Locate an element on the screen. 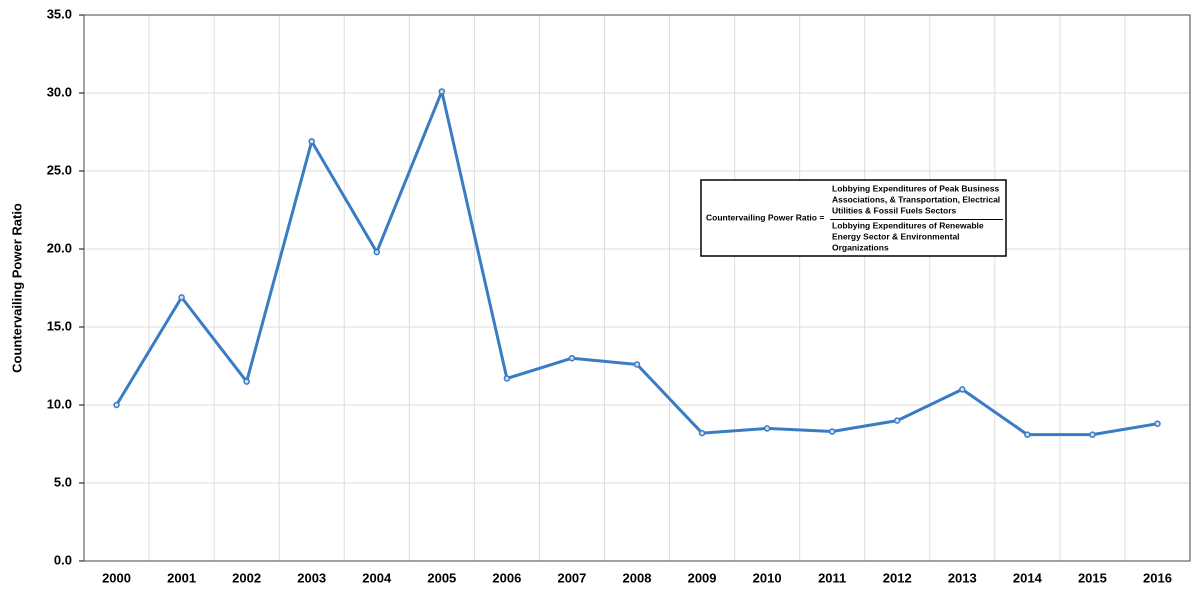 The width and height of the screenshot is (1200, 598). x-tick-label: 2002 is located at coordinates (246, 577).